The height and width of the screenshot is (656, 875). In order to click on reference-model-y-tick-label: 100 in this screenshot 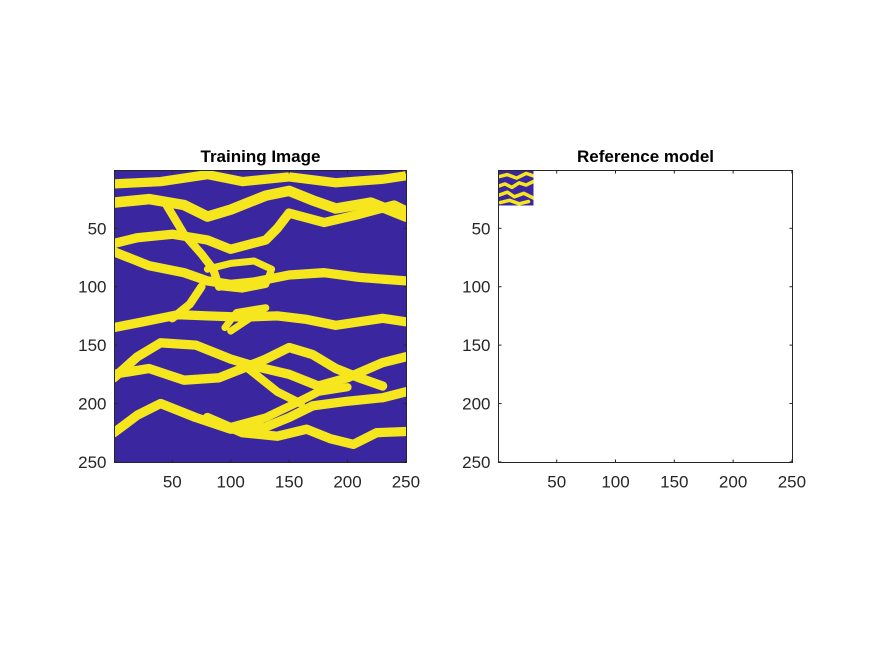, I will do `click(476, 287)`.